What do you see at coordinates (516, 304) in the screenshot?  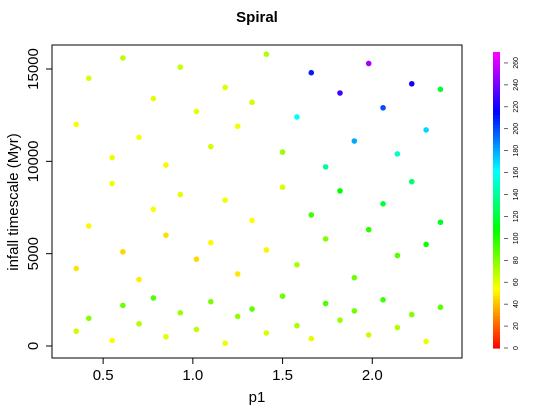 I see `colorbar-tick-label: 40` at bounding box center [516, 304].